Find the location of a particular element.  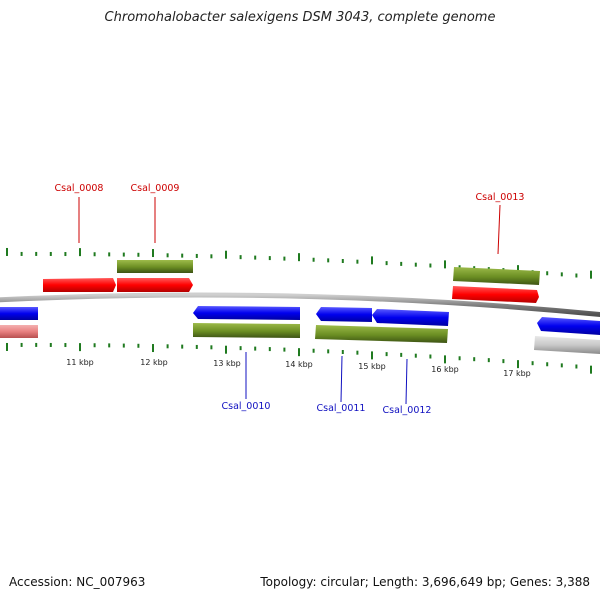

gene-csal-0011-arrow is located at coordinates (344, 314).